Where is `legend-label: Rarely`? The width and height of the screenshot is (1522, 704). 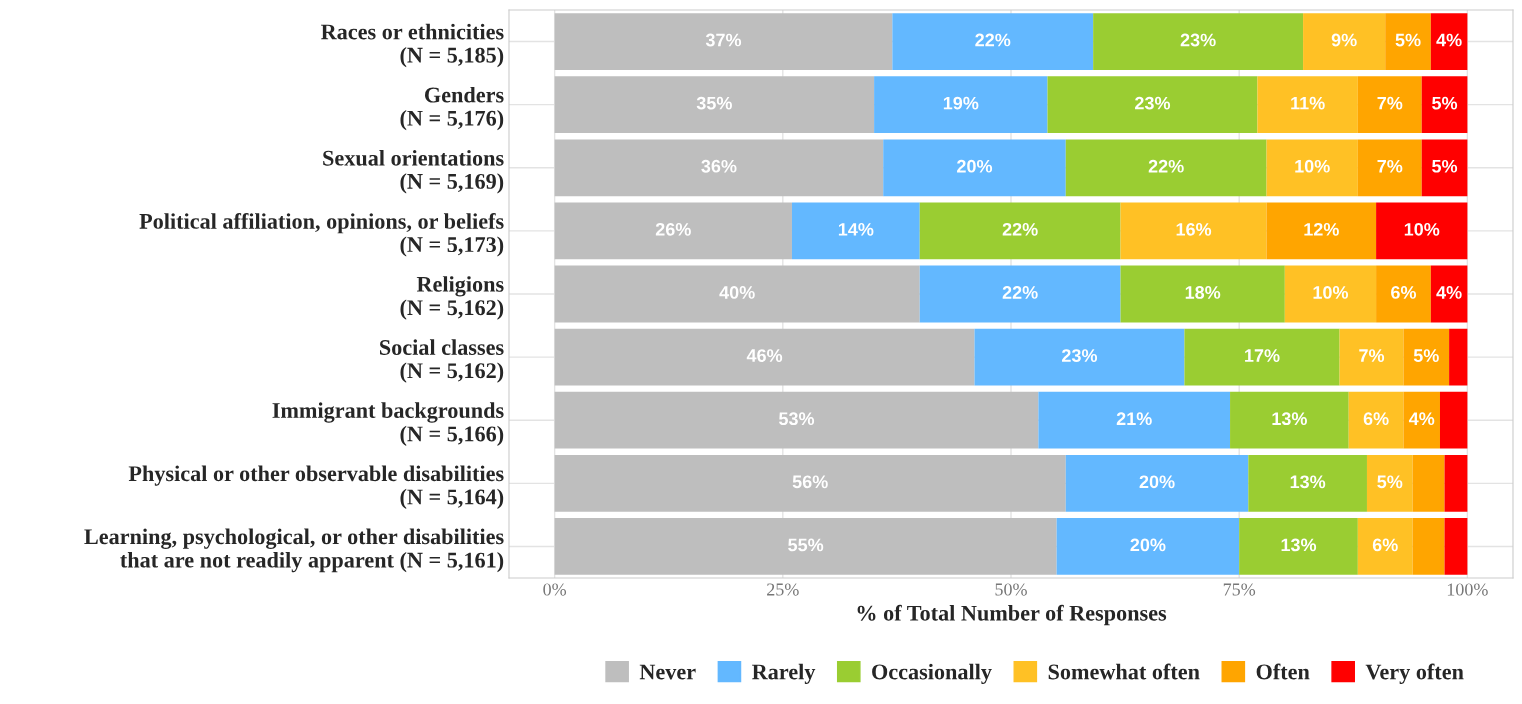 legend-label: Rarely is located at coordinates (784, 673).